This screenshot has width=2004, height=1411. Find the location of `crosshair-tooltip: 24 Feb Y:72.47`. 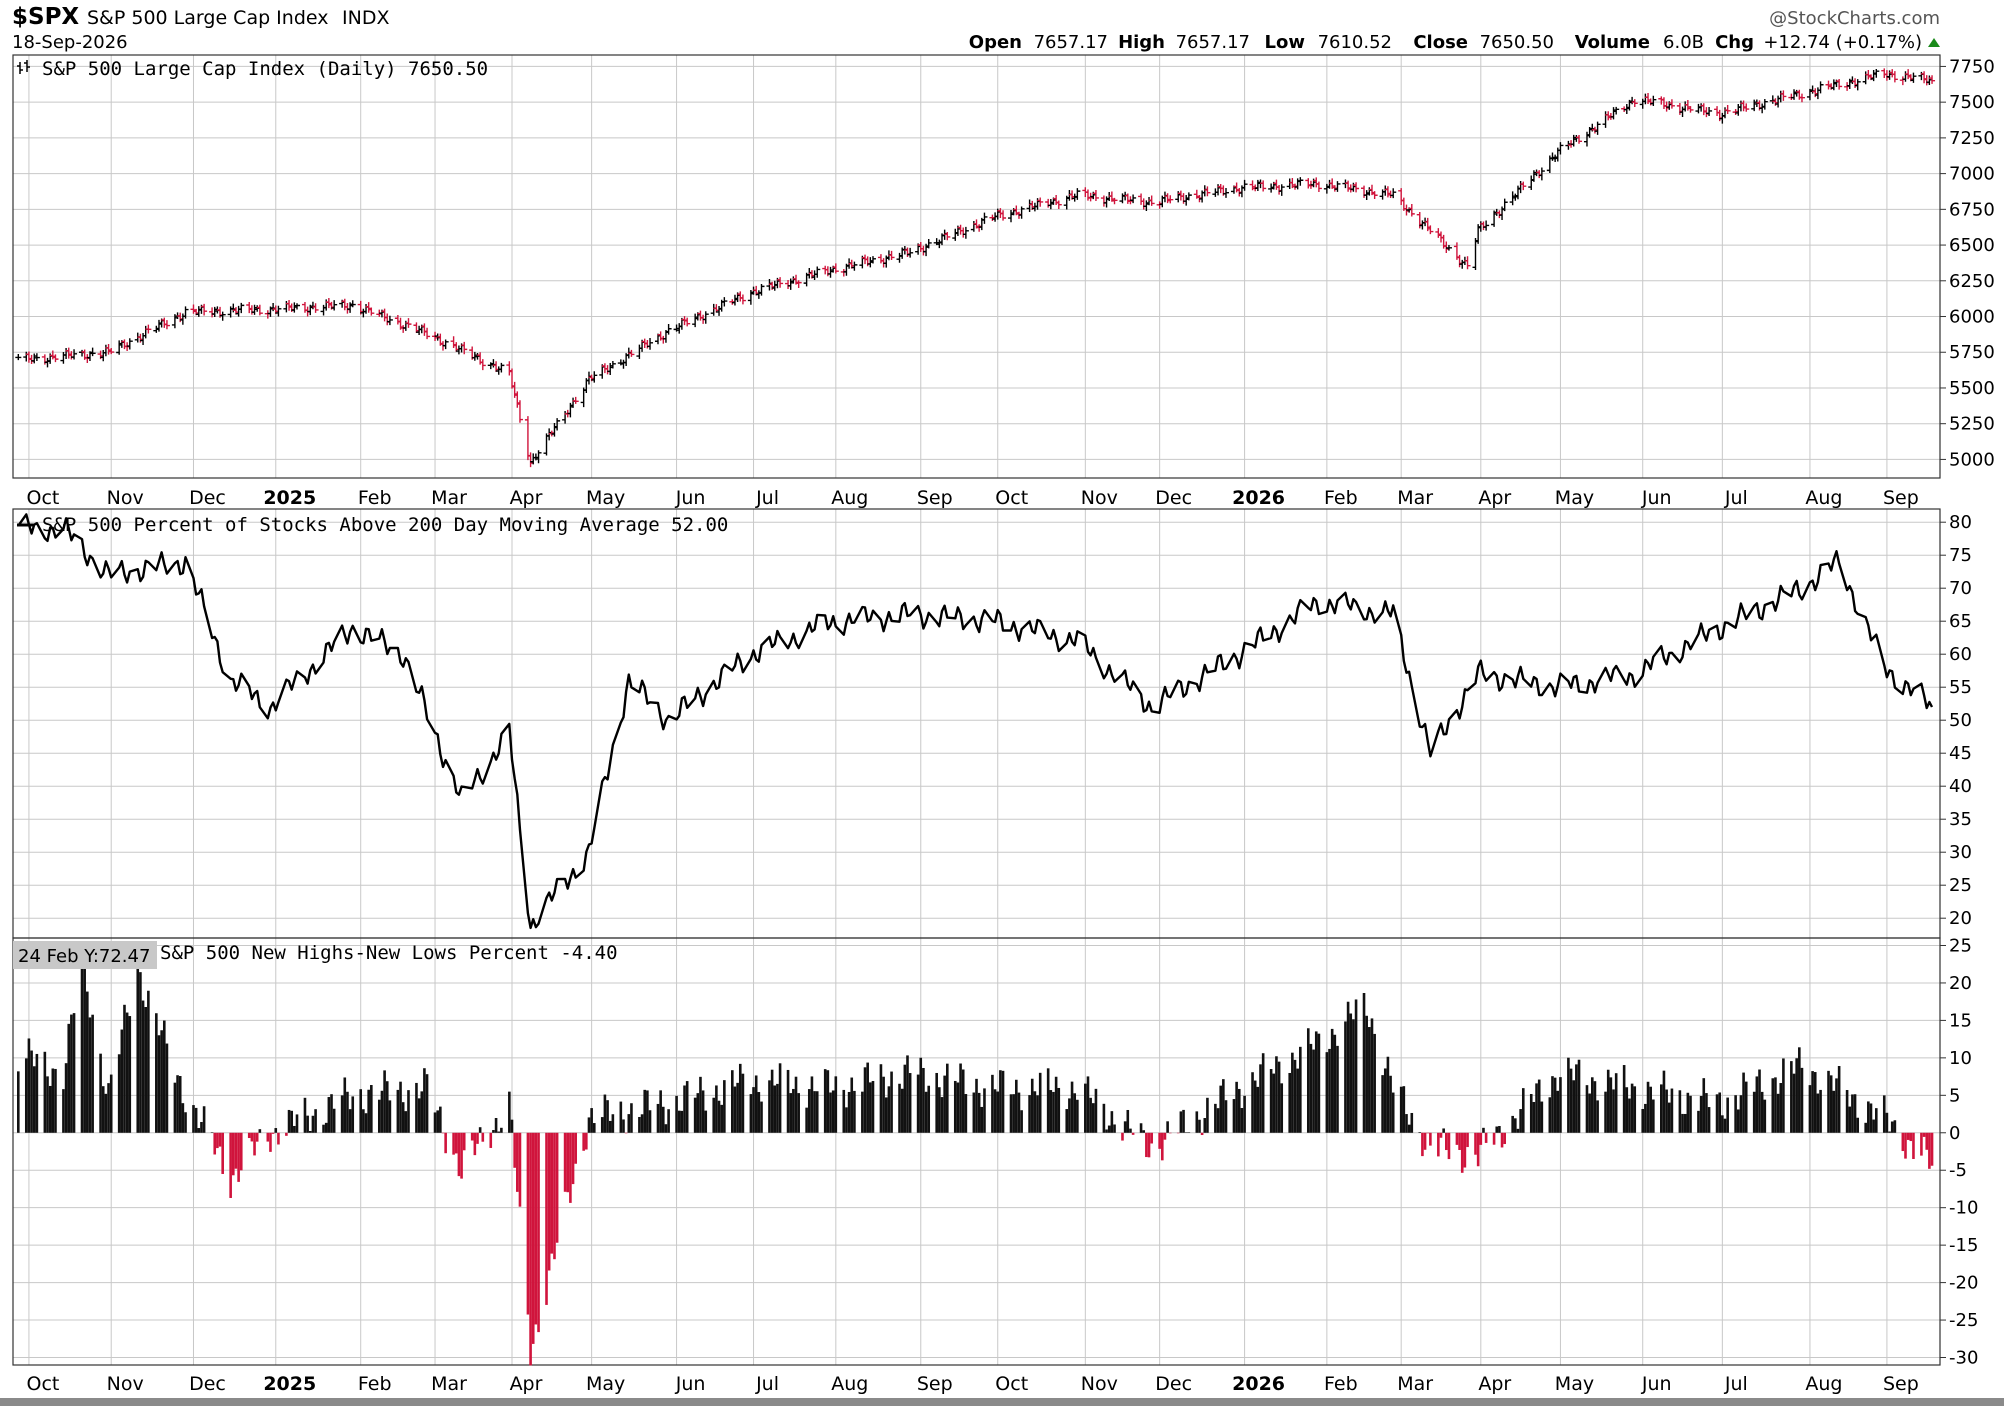

crosshair-tooltip: 24 Feb Y:72.47 is located at coordinates (84, 956).